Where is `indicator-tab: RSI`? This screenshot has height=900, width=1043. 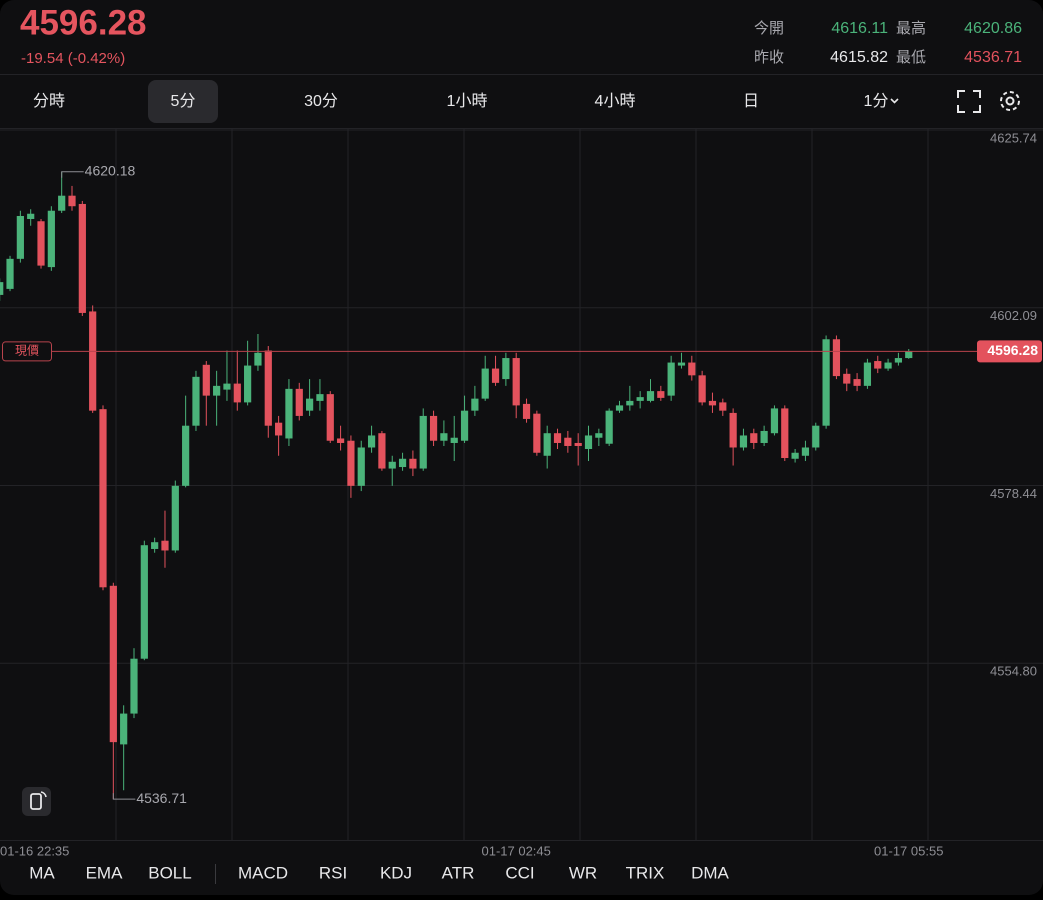 indicator-tab: RSI is located at coordinates (333, 872).